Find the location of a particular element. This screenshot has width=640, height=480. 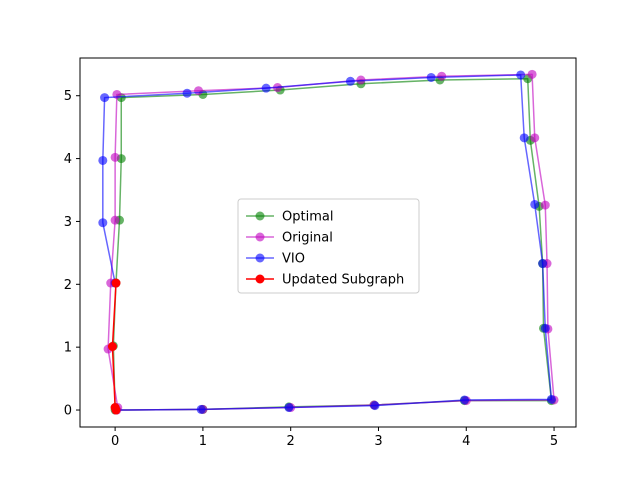

y-tick-label: 4 is located at coordinates (68, 159).